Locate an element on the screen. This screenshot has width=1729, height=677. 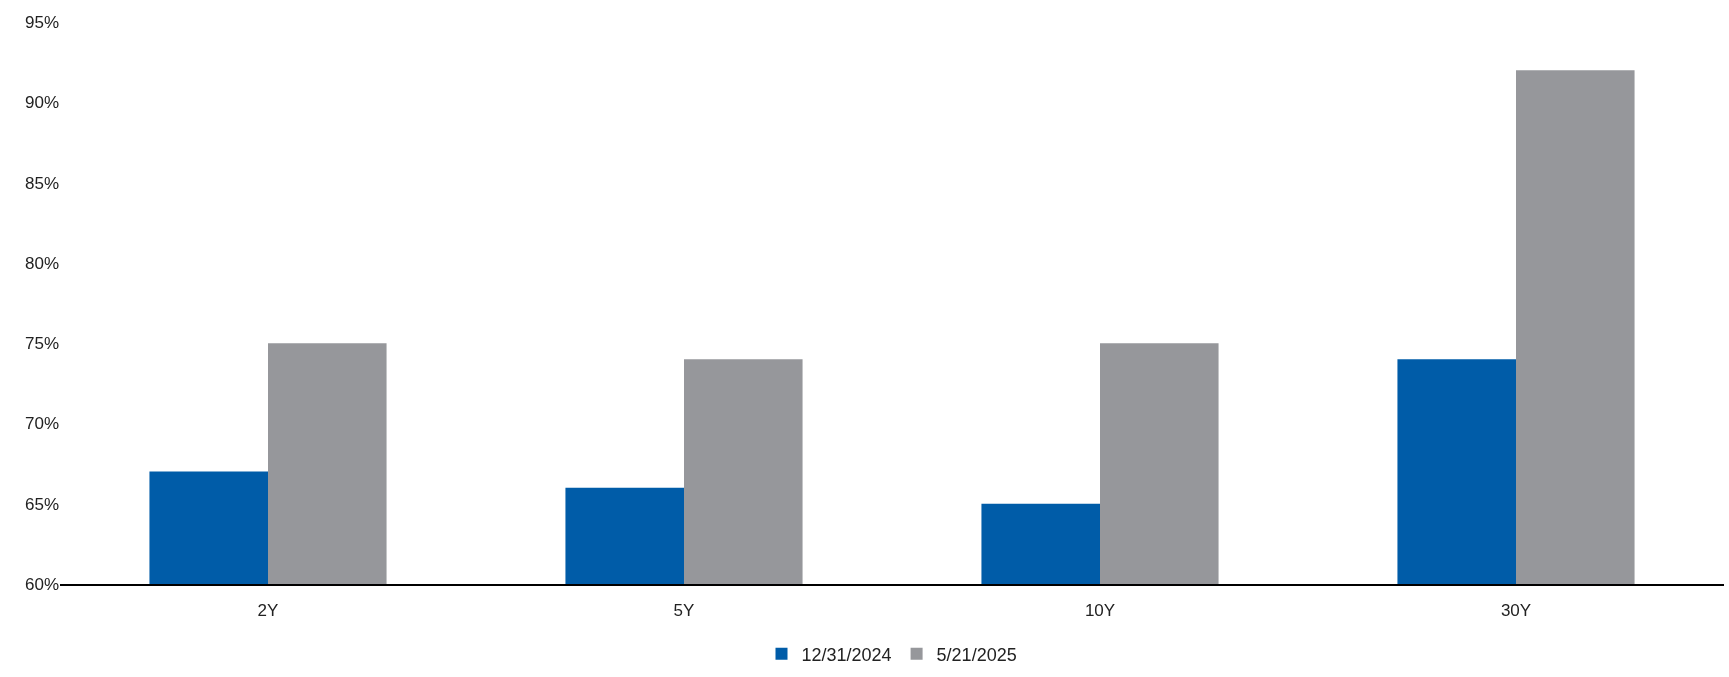
legend-label: 12/31/2024 is located at coordinates (846, 654).